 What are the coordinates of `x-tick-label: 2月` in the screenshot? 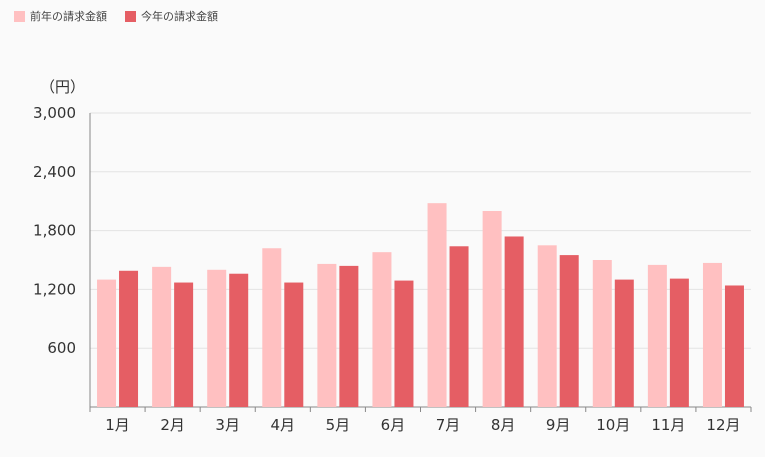 It's located at (172, 425).